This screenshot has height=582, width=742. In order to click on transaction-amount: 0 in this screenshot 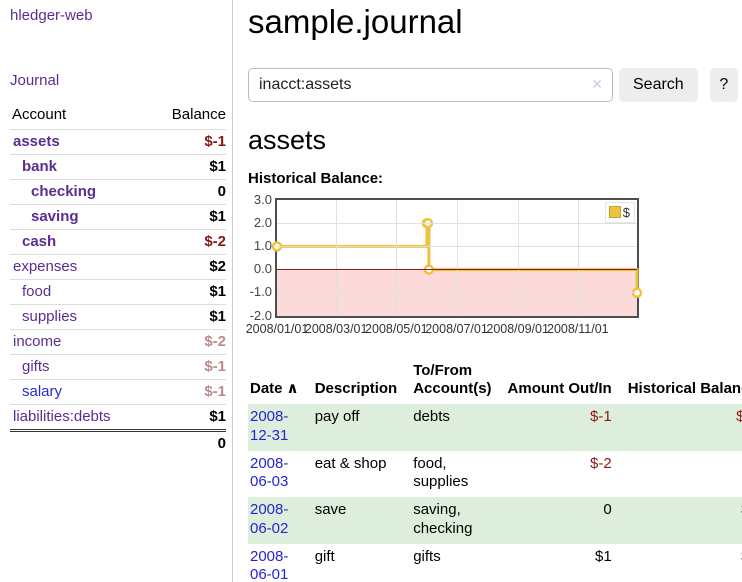, I will do `click(607, 510)`.